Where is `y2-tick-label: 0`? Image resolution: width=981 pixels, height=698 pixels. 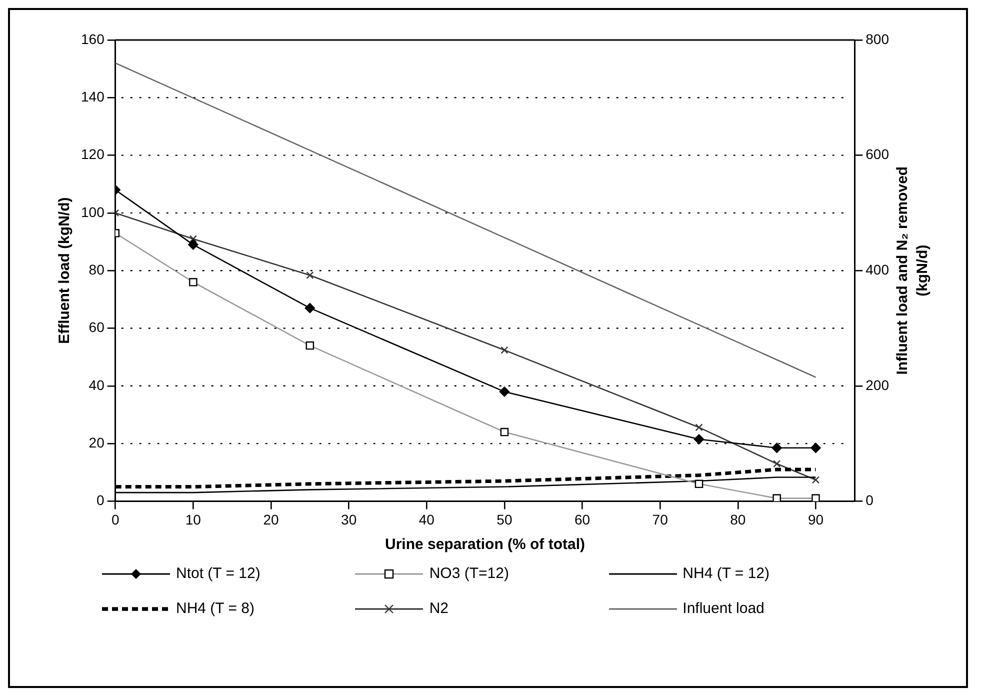
y2-tick-label: 0 is located at coordinates (870, 500).